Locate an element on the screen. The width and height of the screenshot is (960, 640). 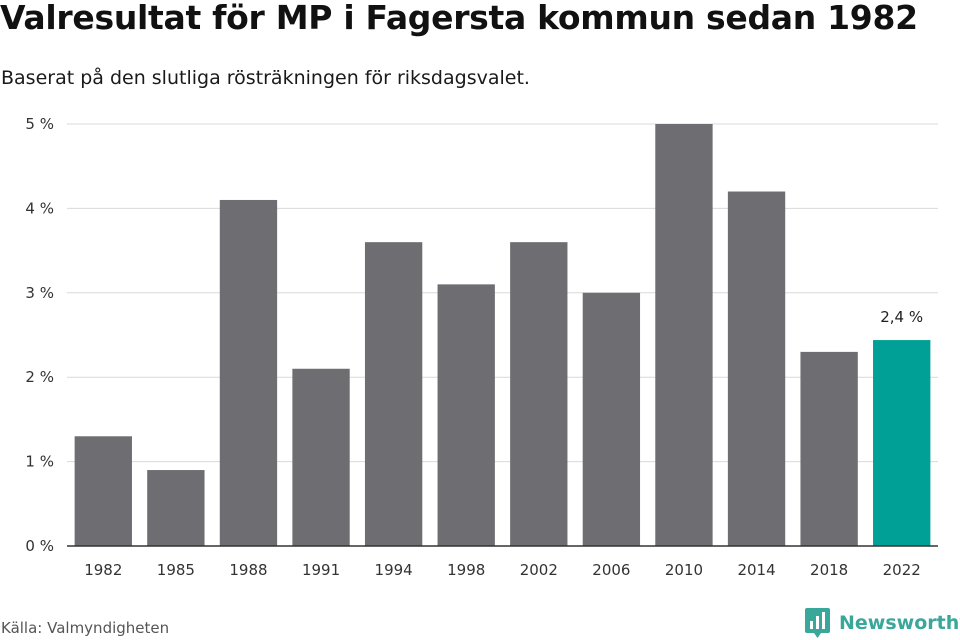
x-tick-label: 2022 is located at coordinates (902, 570).